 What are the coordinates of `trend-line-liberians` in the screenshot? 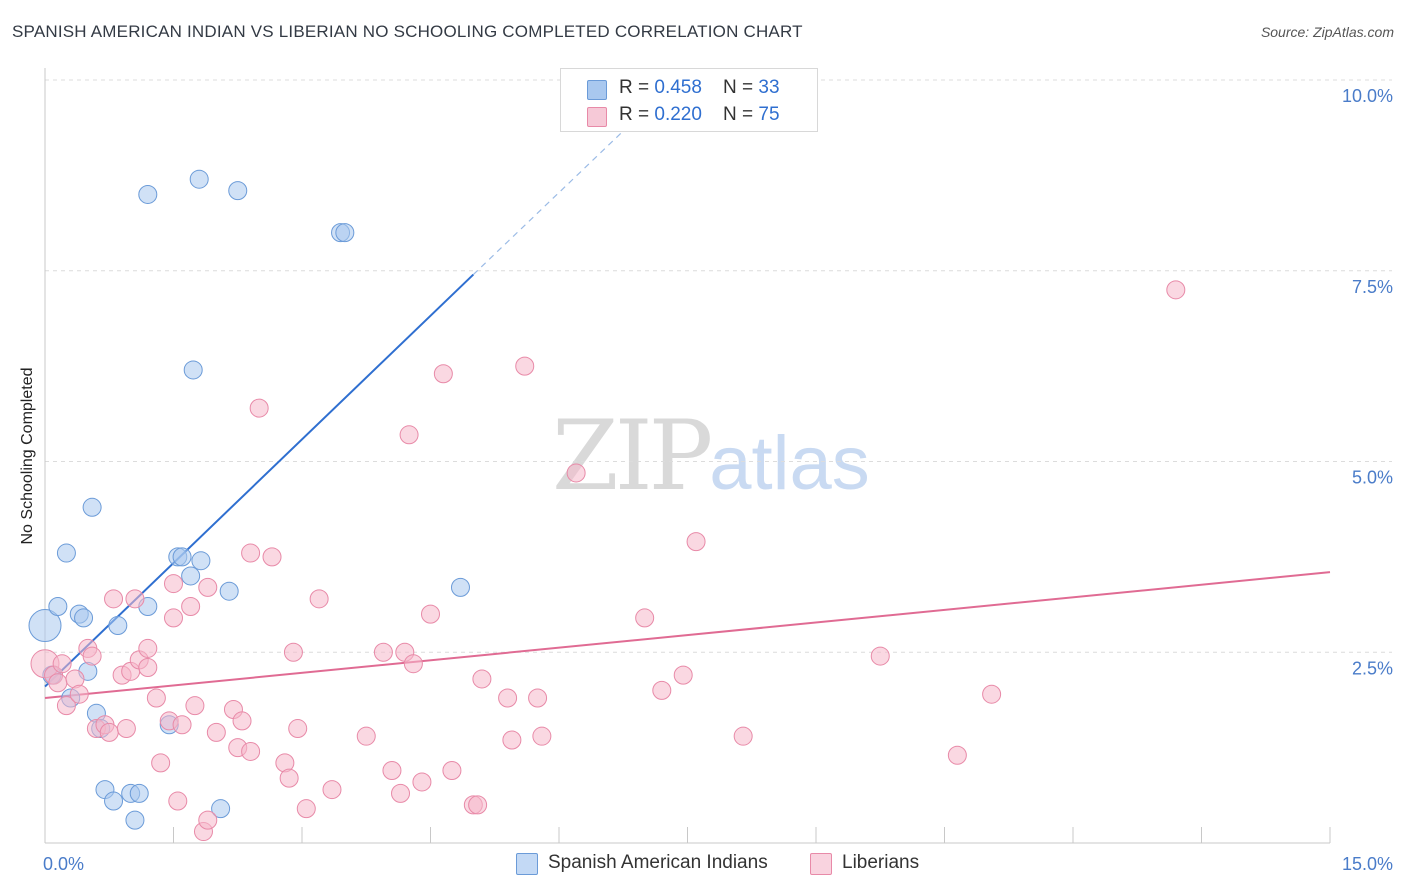 It's located at (687, 635).